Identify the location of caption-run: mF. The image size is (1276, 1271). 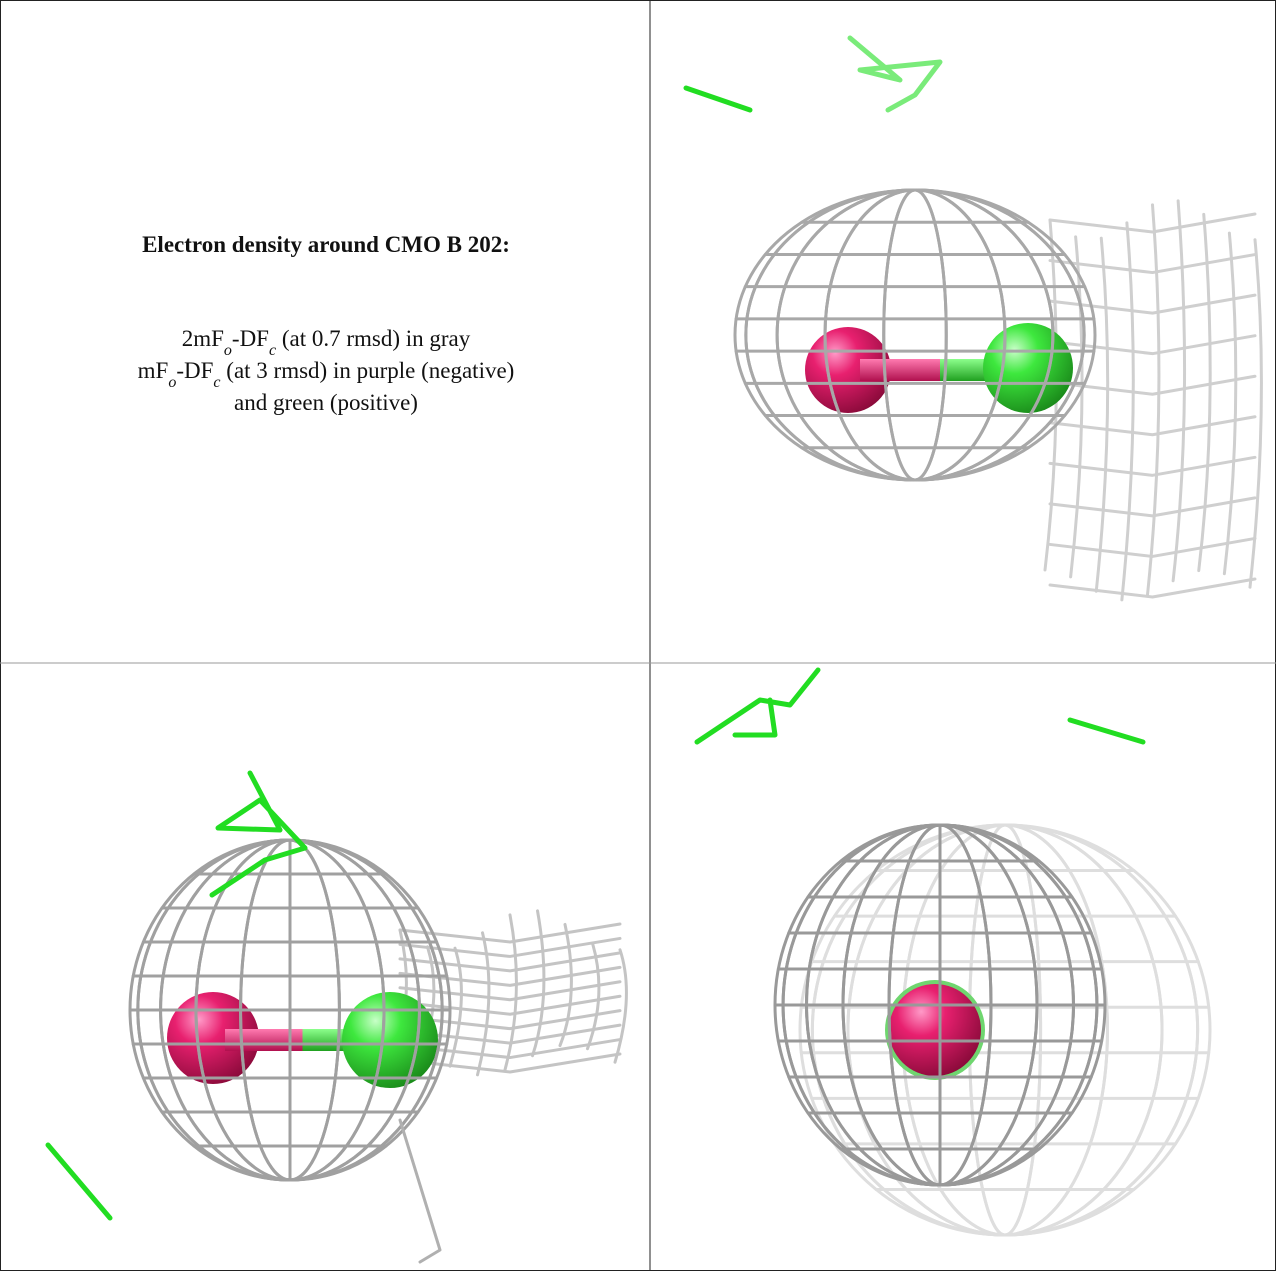
(153, 370).